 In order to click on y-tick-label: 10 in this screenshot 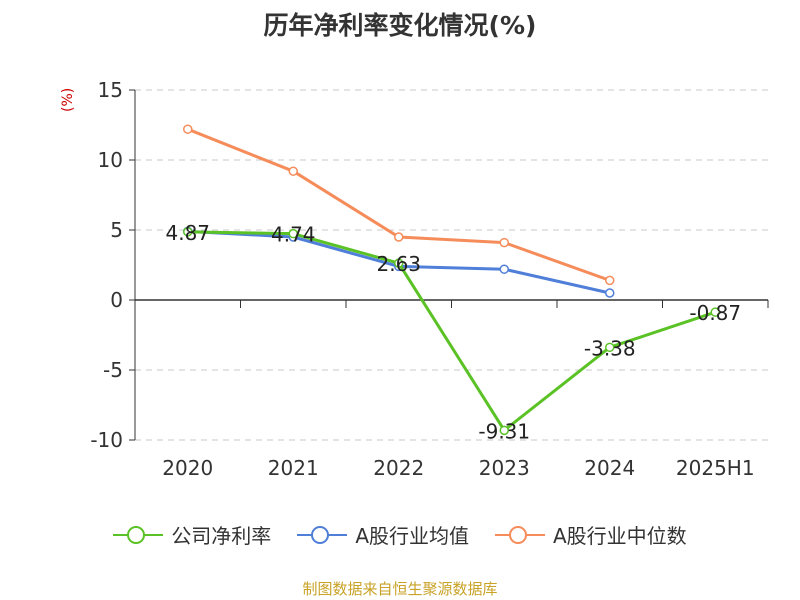, I will do `click(110, 160)`.